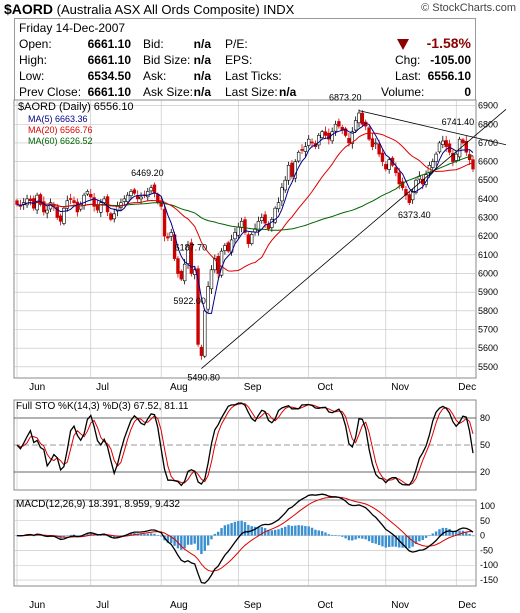 Image resolution: width=520 pixels, height=613 pixels. Describe the element at coordinates (29, 9) in the screenshot. I see `symbol: $AORD` at that location.